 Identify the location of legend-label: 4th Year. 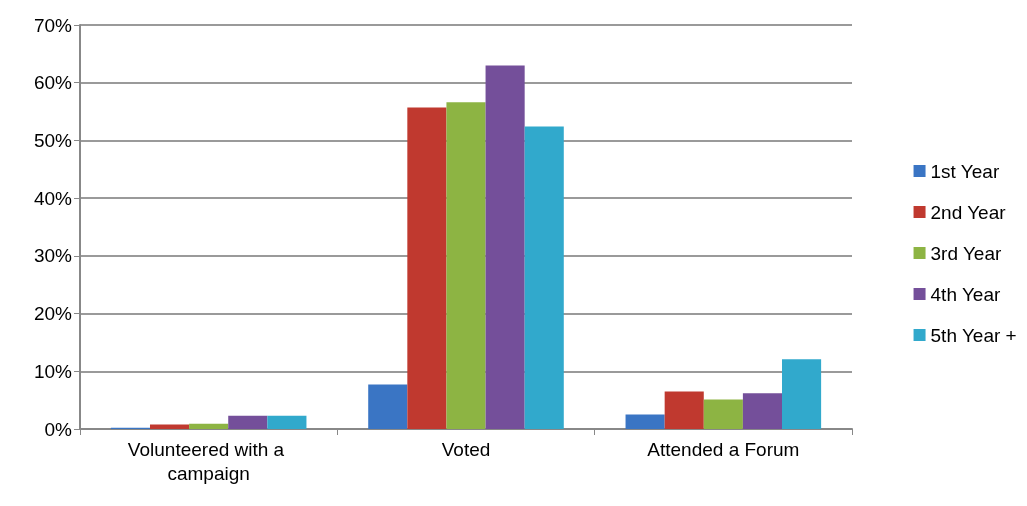
(965, 294).